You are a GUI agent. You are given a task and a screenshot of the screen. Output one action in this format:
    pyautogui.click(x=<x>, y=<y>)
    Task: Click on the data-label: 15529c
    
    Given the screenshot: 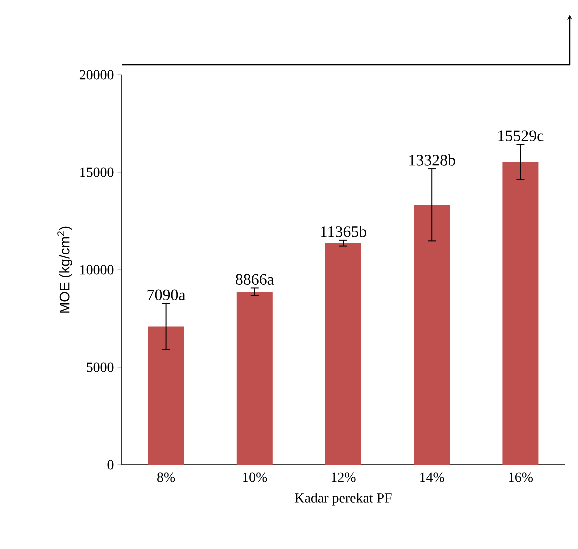 What is the action you would take?
    pyautogui.click(x=521, y=136)
    